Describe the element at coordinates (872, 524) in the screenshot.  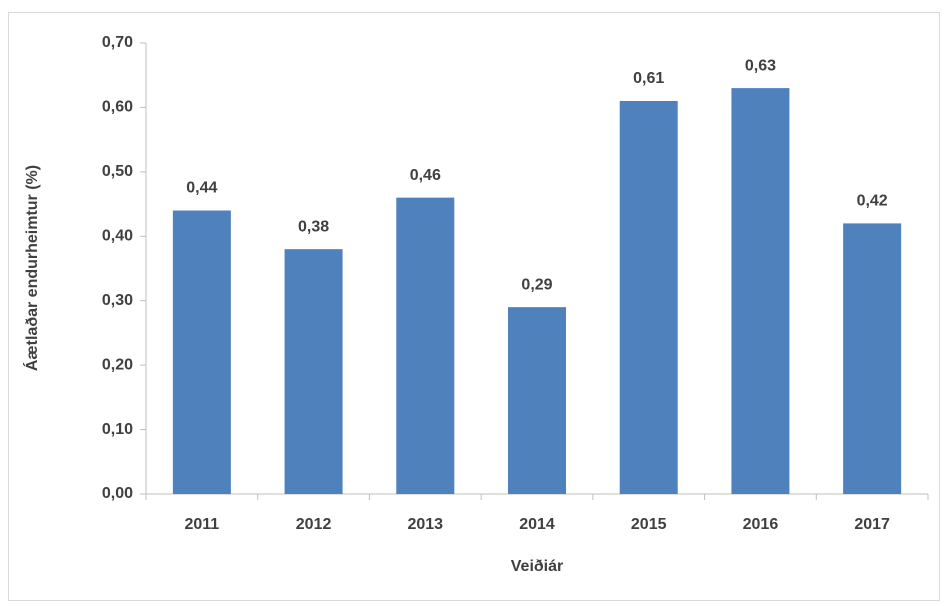
I see `x-tick-label: 2017` at that location.